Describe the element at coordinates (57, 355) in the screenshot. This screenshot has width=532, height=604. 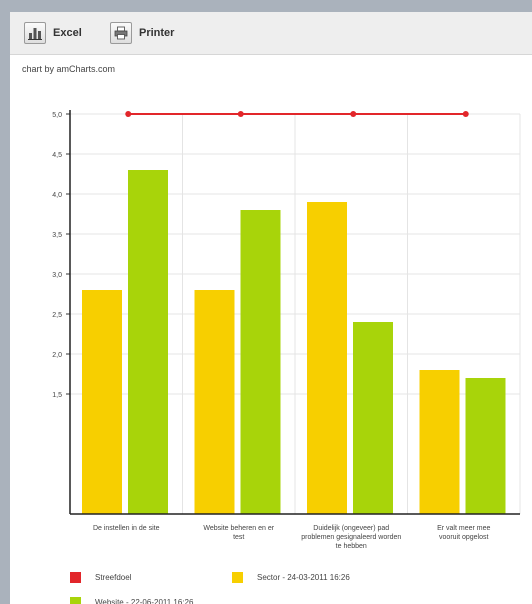
I see `y-tick-label: 2,0` at that location.